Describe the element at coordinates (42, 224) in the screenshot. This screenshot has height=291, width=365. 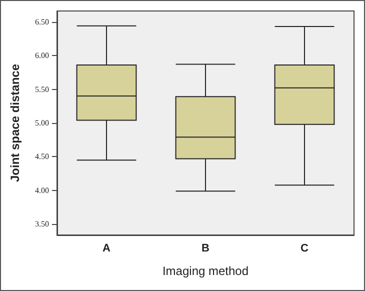
I see `y-tick-label: 3.50` at that location.